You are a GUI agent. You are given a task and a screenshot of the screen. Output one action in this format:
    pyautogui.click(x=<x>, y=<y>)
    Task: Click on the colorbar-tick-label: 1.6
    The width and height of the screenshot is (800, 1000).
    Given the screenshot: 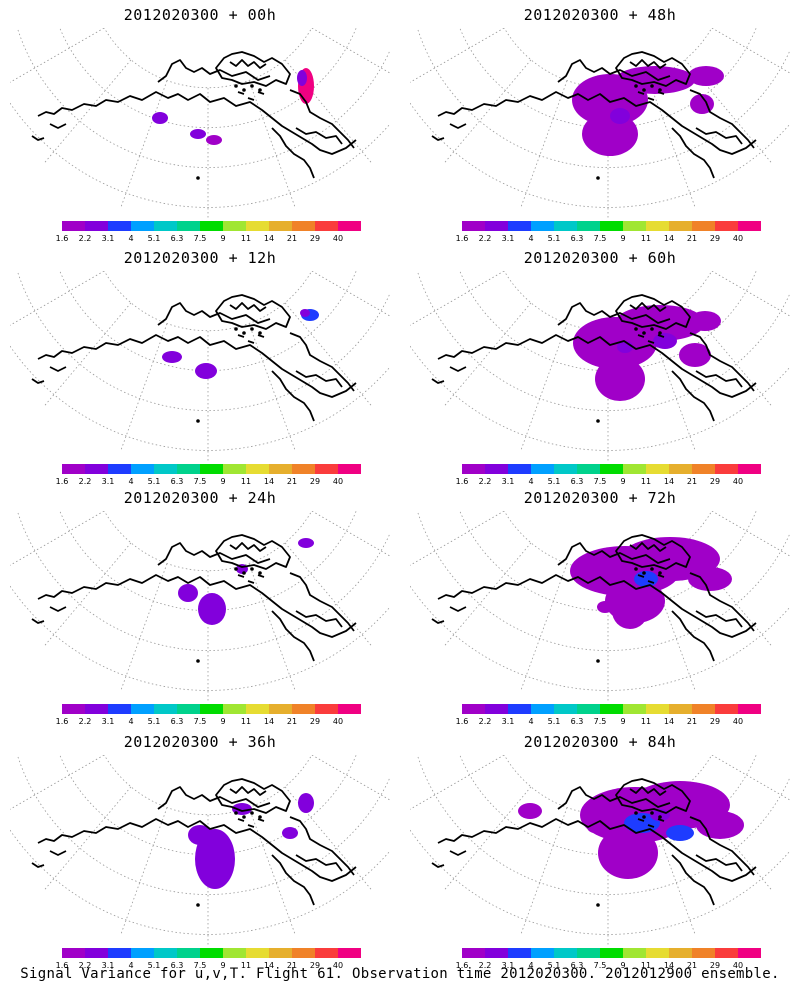 What is the action you would take?
    pyautogui.click(x=462, y=481)
    